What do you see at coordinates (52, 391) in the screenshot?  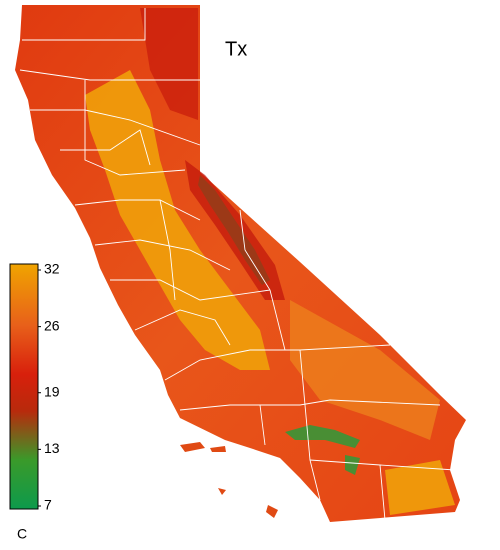 I see `colorbar-tick-label: 19` at bounding box center [52, 391].